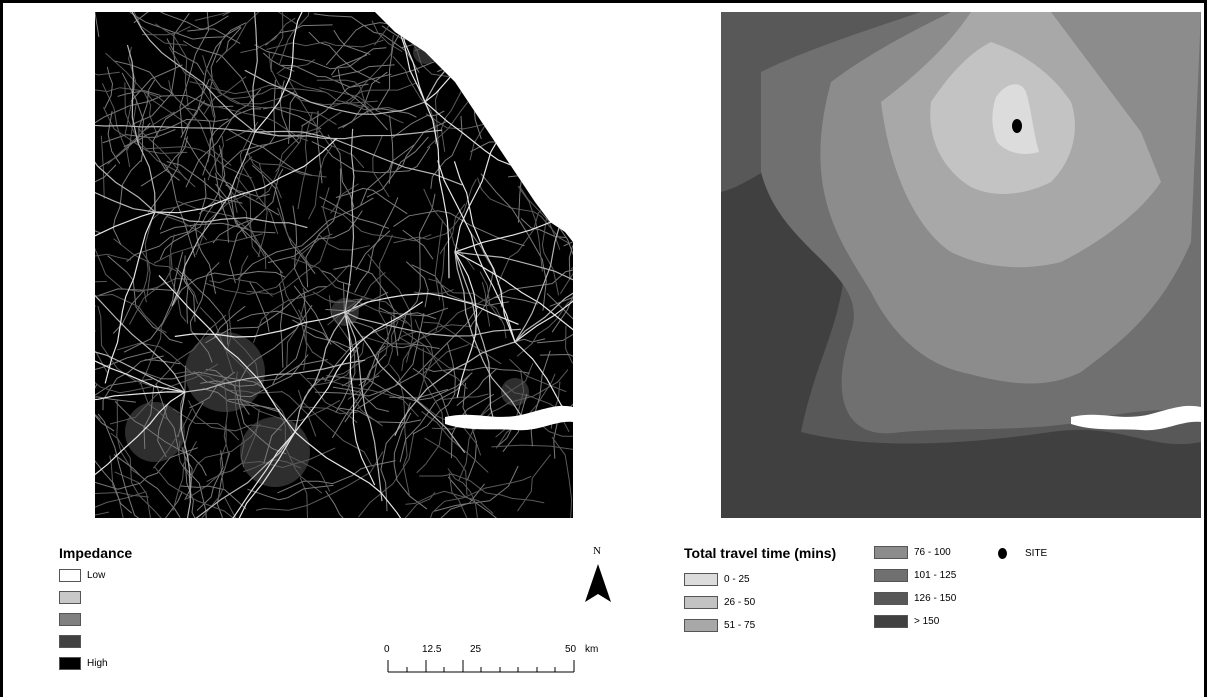  Describe the element at coordinates (719, 602) in the screenshot. I see `travel-time-legend-item: 26 - 50` at that location.